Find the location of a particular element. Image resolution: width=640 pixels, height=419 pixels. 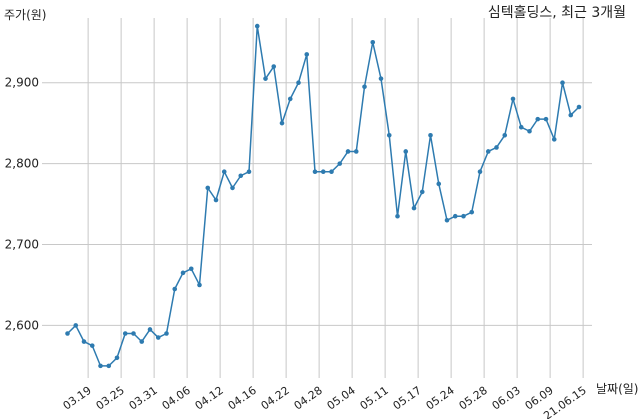

x-tick-label: 05.17 is located at coordinates (407, 398).